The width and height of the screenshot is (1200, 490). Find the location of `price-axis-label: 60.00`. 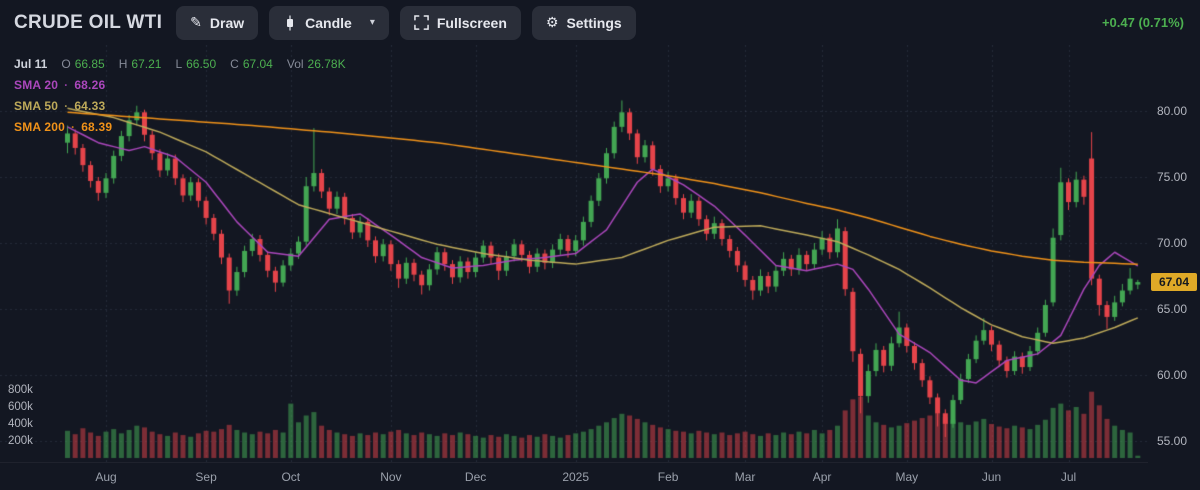

price-axis-label: 60.00 is located at coordinates (1172, 375).